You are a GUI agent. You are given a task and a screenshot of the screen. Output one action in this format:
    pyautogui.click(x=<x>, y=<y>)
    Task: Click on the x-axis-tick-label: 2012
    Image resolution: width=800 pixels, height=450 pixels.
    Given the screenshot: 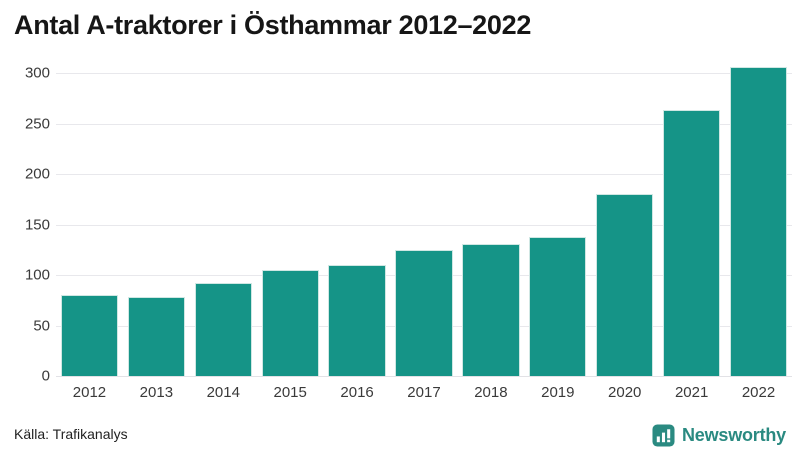 What is the action you would take?
    pyautogui.click(x=89, y=392)
    